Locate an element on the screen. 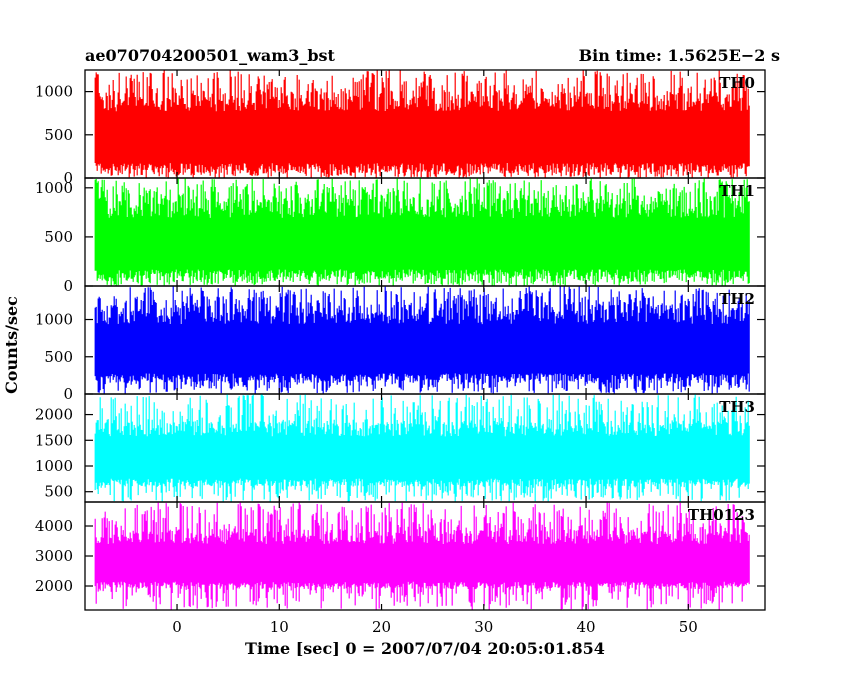 The height and width of the screenshot is (680, 850). panel-th0: 0 500 1000 TH0 is located at coordinates (400, 128).